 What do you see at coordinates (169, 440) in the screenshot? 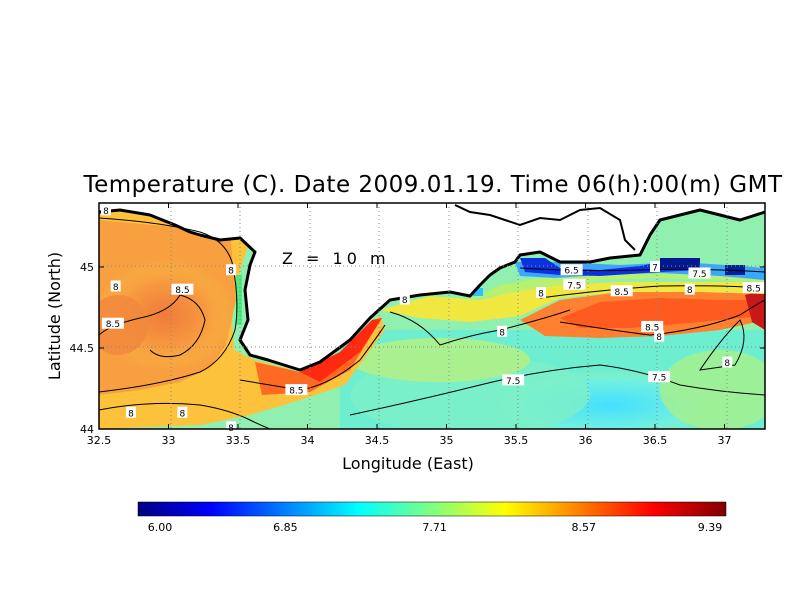
I see `x-tick-label: 33` at bounding box center [169, 440].